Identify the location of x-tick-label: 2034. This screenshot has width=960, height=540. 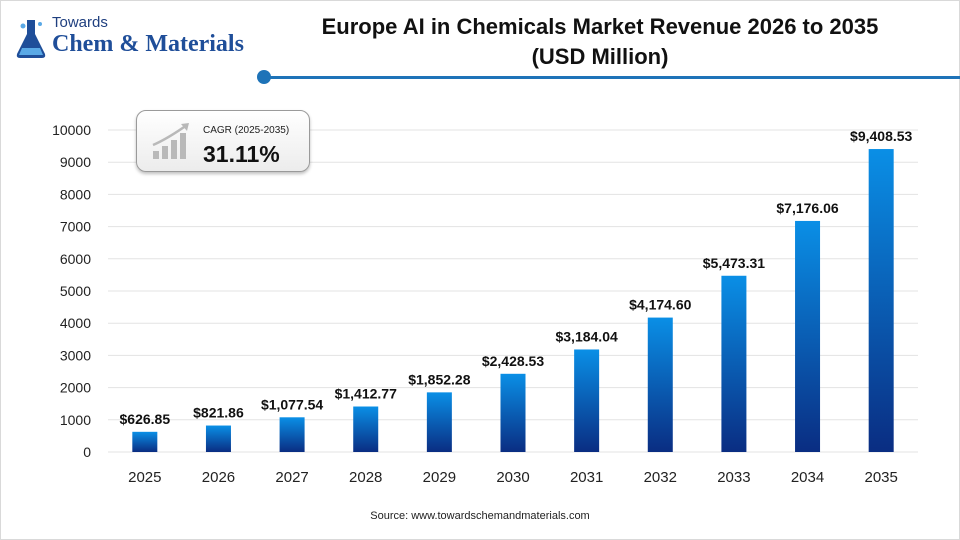
(807, 477).